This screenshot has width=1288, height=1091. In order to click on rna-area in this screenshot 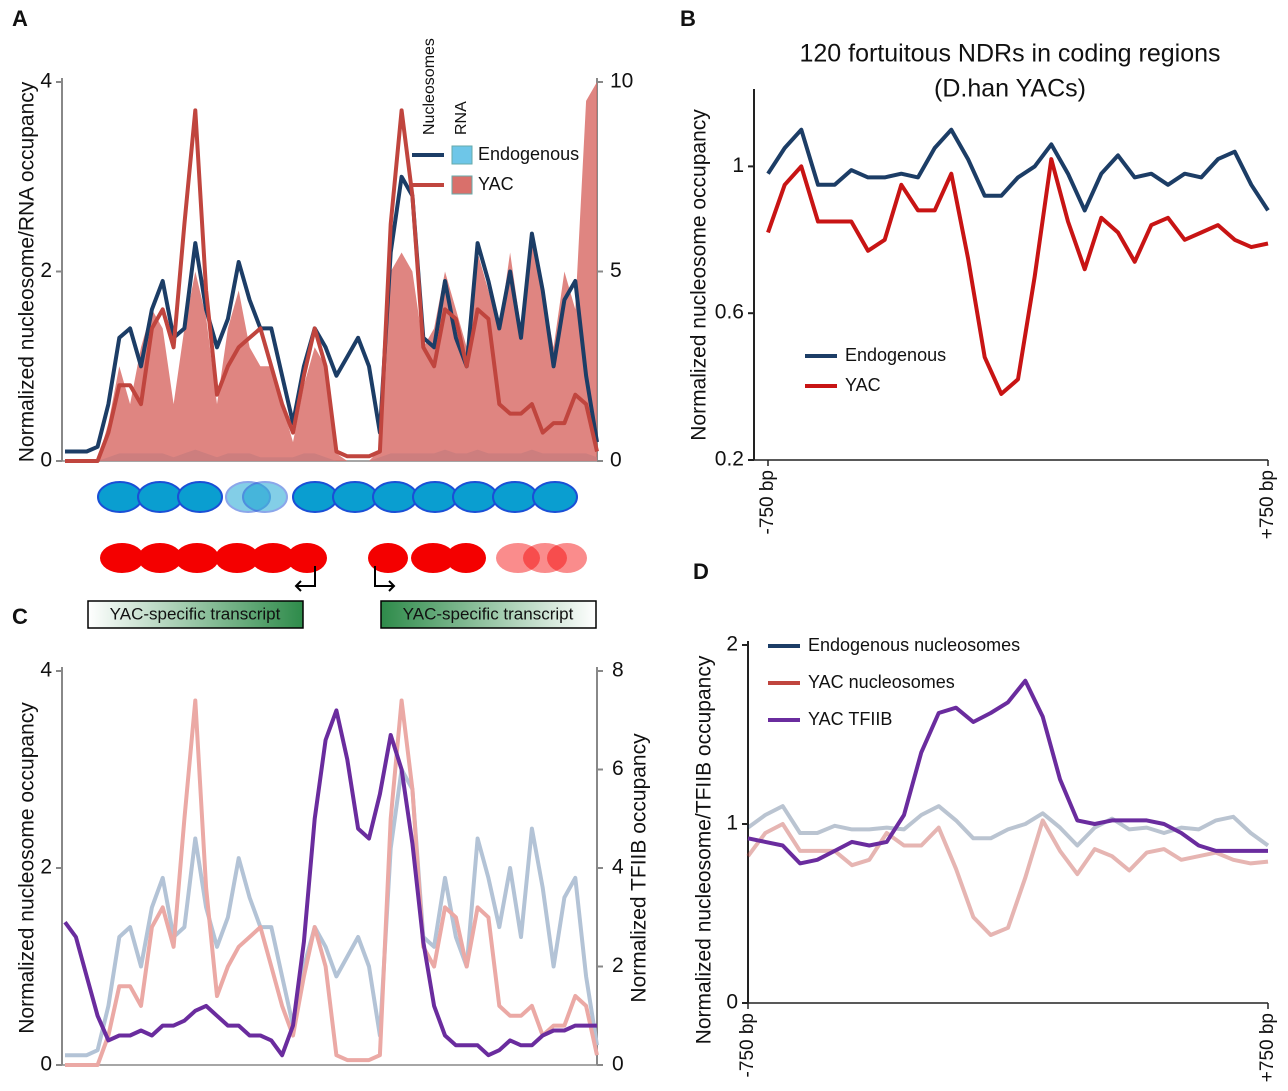, I will do `click(331, 271)`.